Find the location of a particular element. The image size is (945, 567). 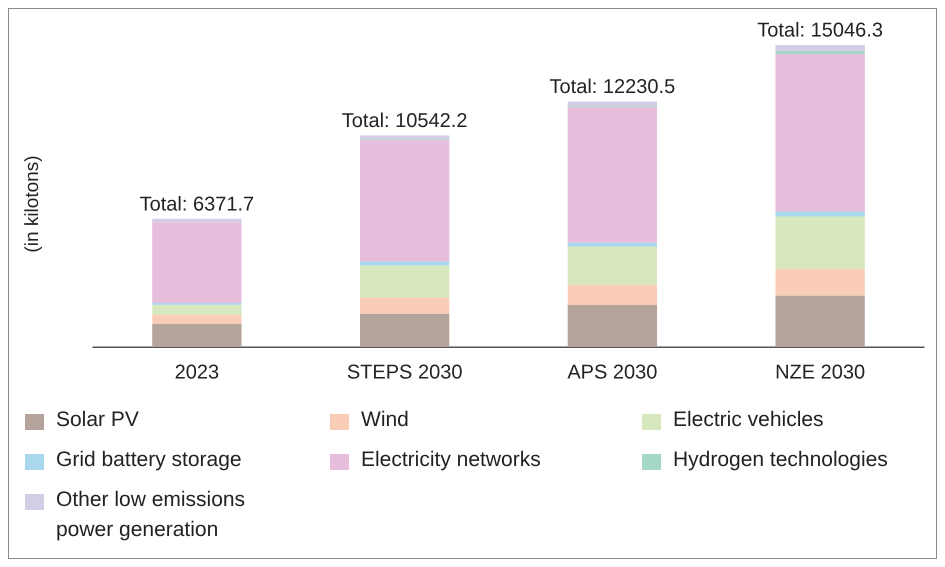

legend-label: Wind is located at coordinates (385, 420).